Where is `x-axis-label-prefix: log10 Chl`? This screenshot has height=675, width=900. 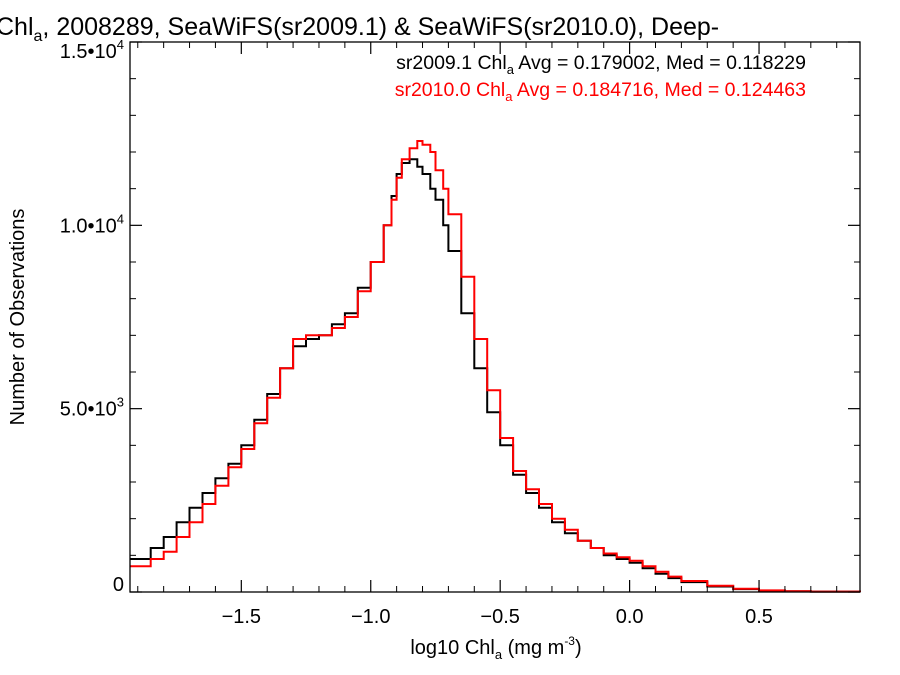
x-axis-label-prefix: log10 Chl is located at coordinates (452, 648).